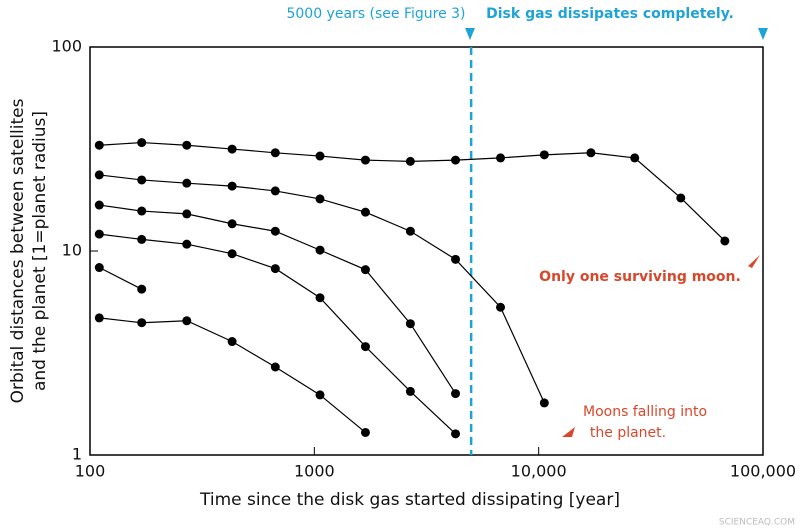  I want to click on x-tick-label: 1000, so click(314, 471).